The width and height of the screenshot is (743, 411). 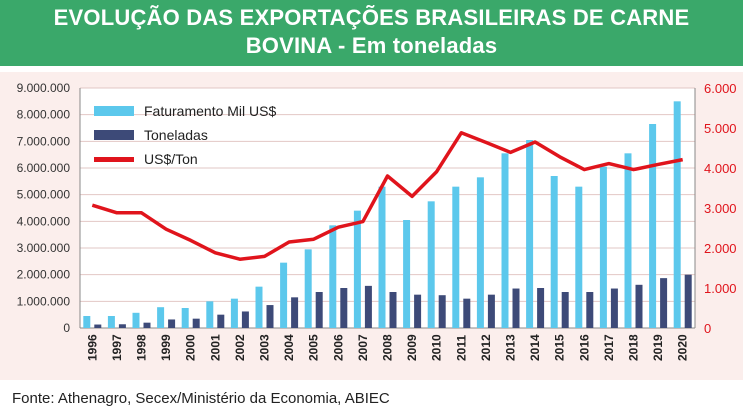 What do you see at coordinates (44, 88) in the screenshot?
I see `y-left-tick-label: 9.000.000` at bounding box center [44, 88].